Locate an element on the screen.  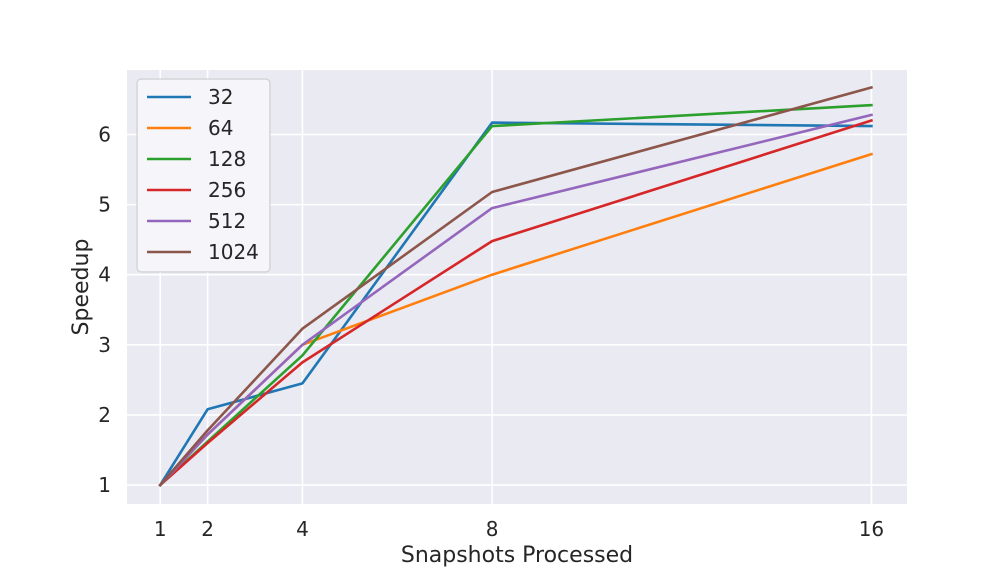
y-tick-label: 4 is located at coordinates (104, 275).